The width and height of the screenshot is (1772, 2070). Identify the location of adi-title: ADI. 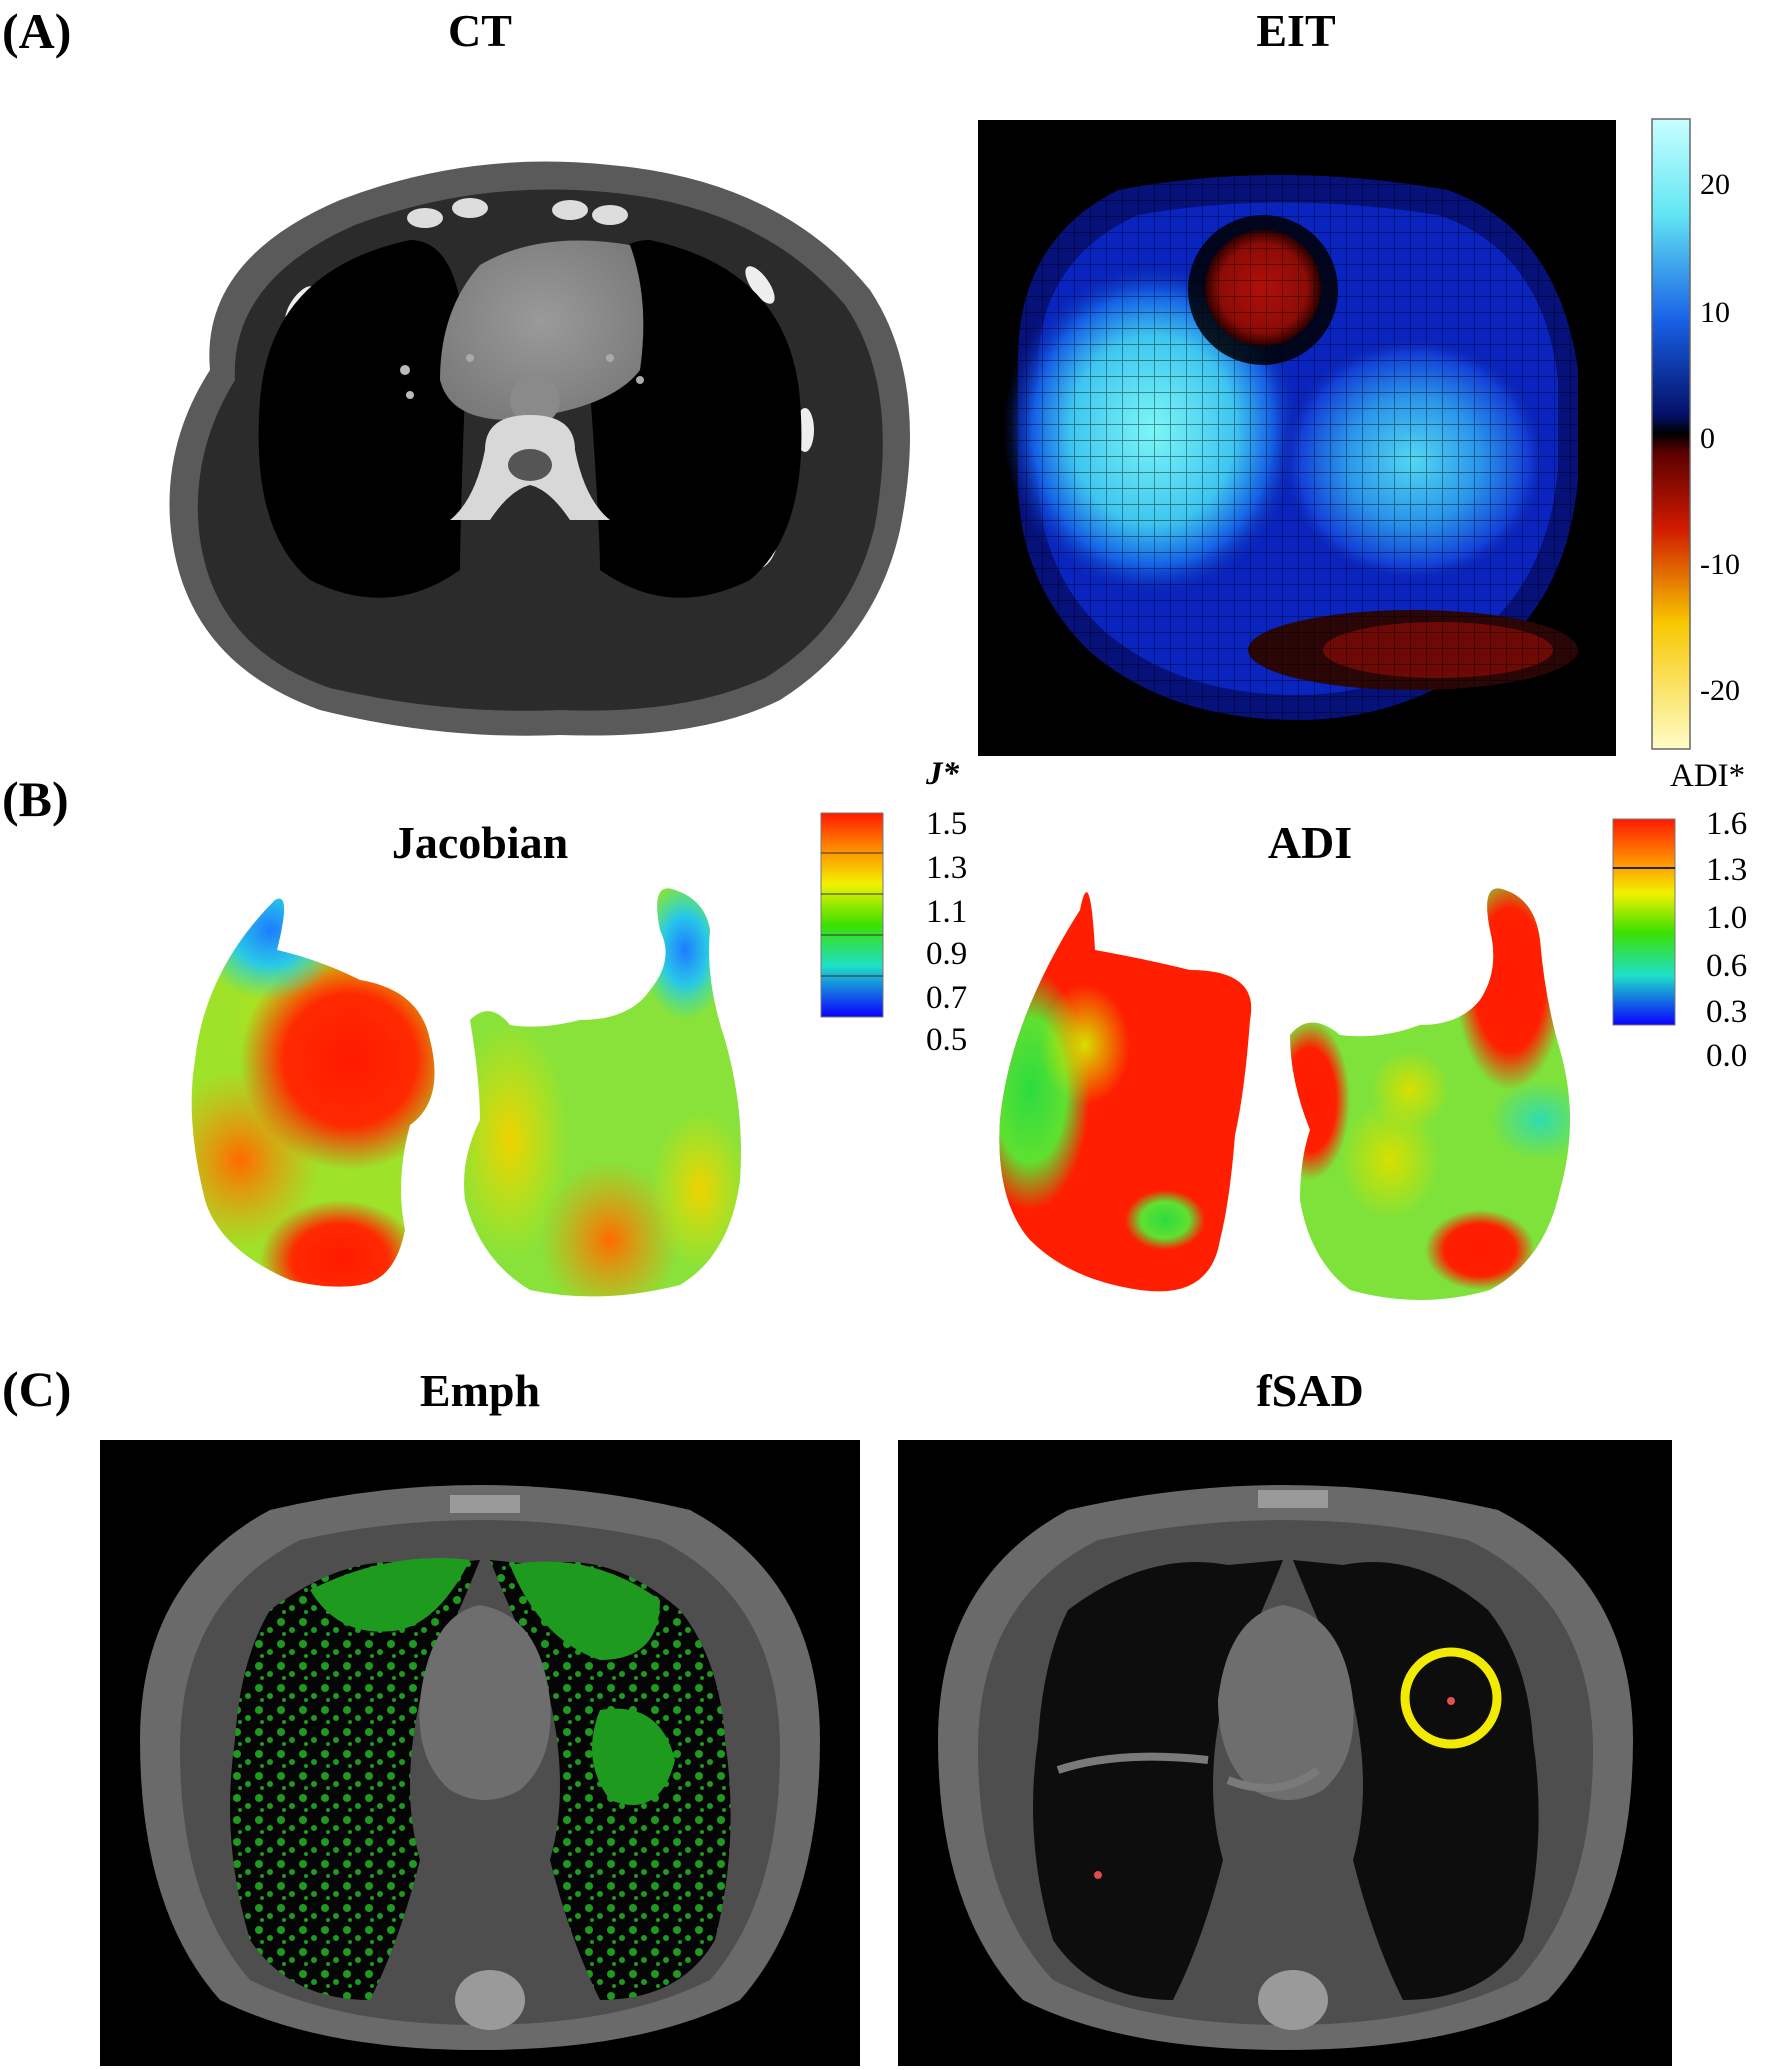
(1310, 842).